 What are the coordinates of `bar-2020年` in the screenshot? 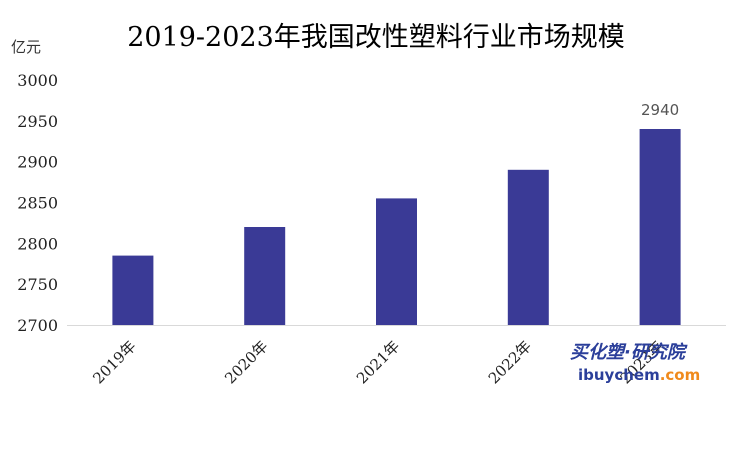 It's located at (265, 276).